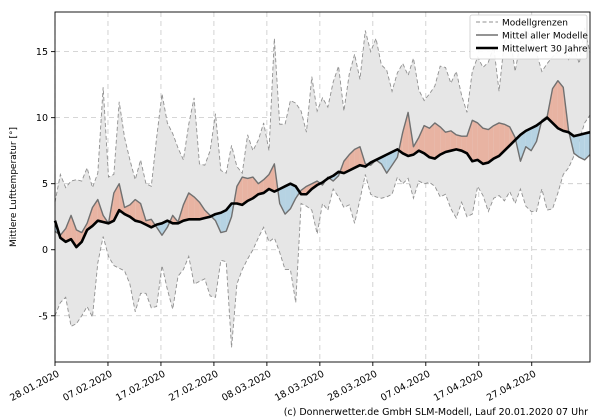 The image size is (600, 420). What do you see at coordinates (42, 118) in the screenshot?
I see `y-tick-label: 10` at bounding box center [42, 118].